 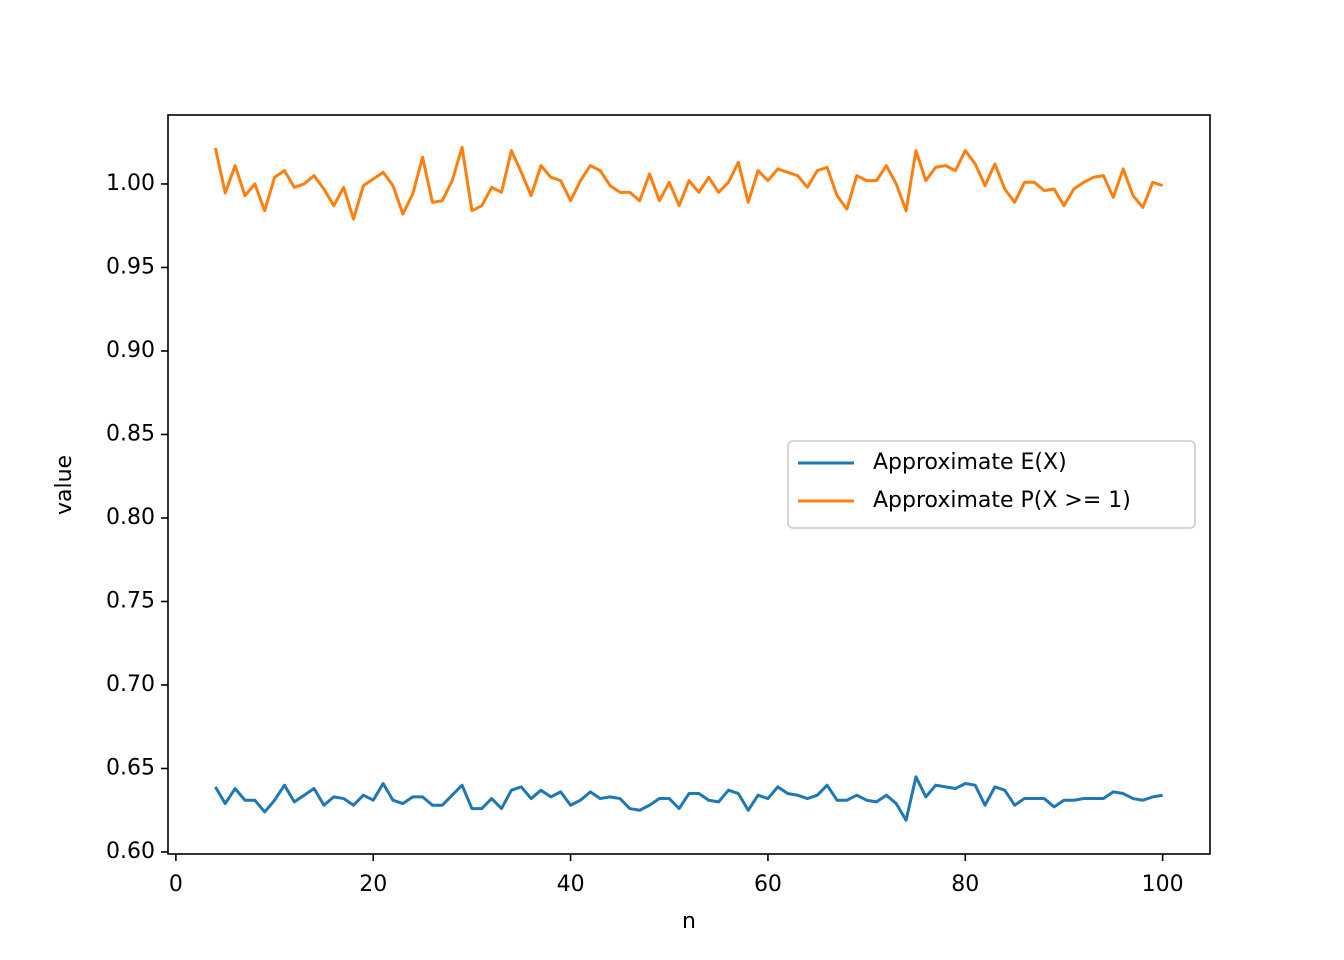 What do you see at coordinates (130, 684) in the screenshot?
I see `y-tick-label: 0.70` at bounding box center [130, 684].